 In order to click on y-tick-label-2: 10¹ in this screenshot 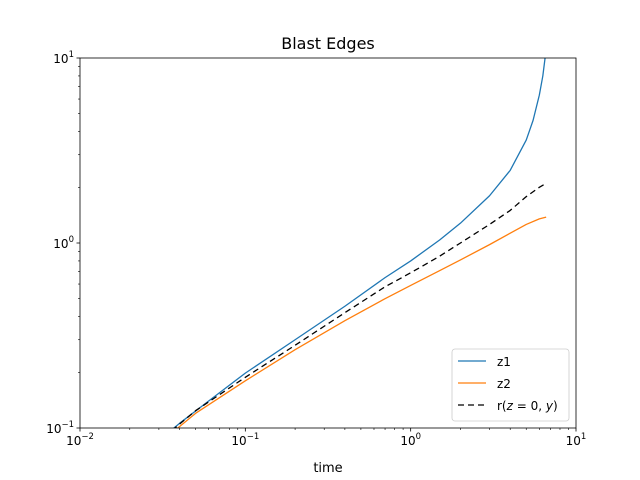, I will do `click(63, 58)`.